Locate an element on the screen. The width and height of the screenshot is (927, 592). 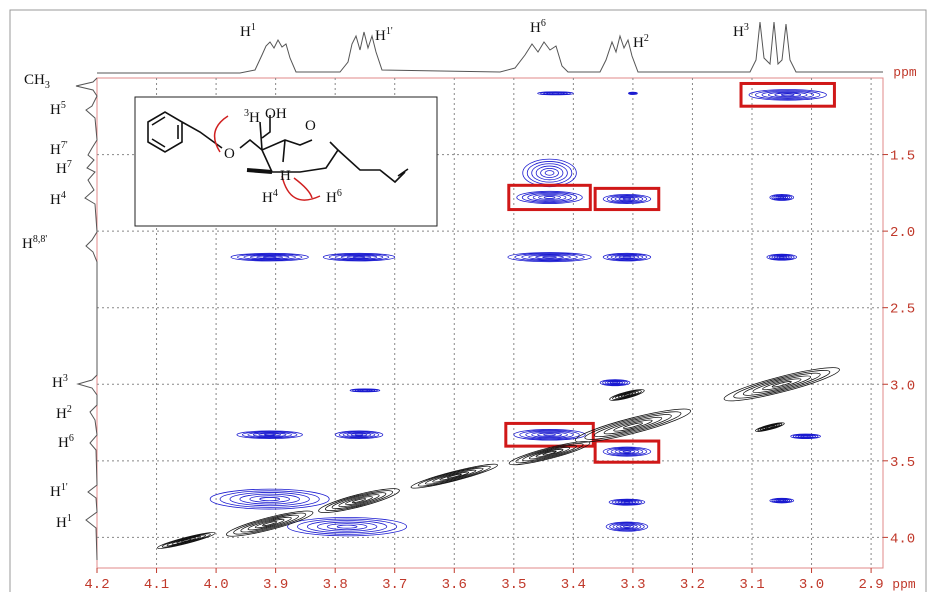
x-tick-label: 3.5 is located at coordinates (513, 584).